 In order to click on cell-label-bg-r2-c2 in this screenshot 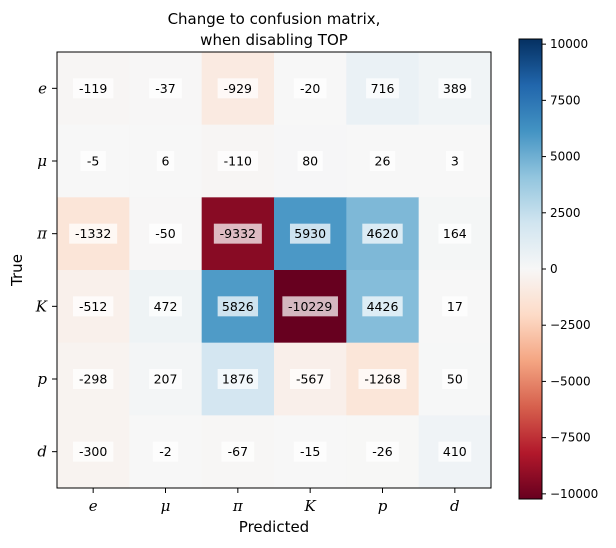, I will do `click(237, 233)`.